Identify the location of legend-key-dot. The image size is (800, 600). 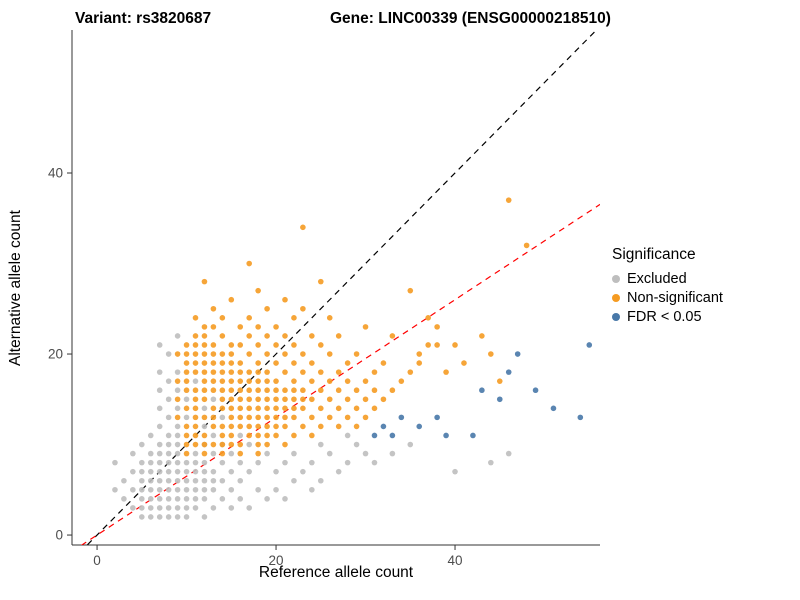
(616, 278).